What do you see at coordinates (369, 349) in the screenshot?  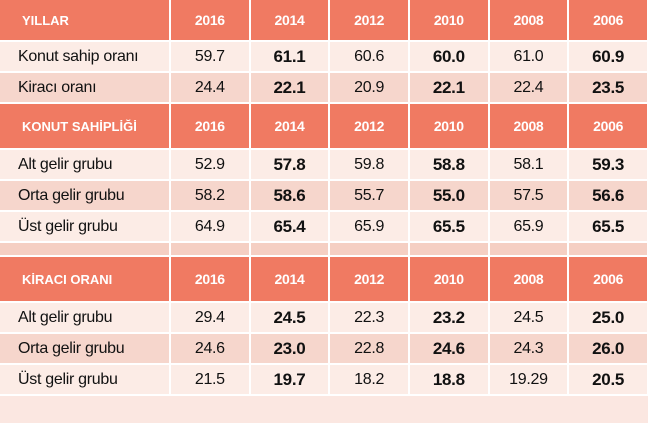 I see `cell: 22.8` at bounding box center [369, 349].